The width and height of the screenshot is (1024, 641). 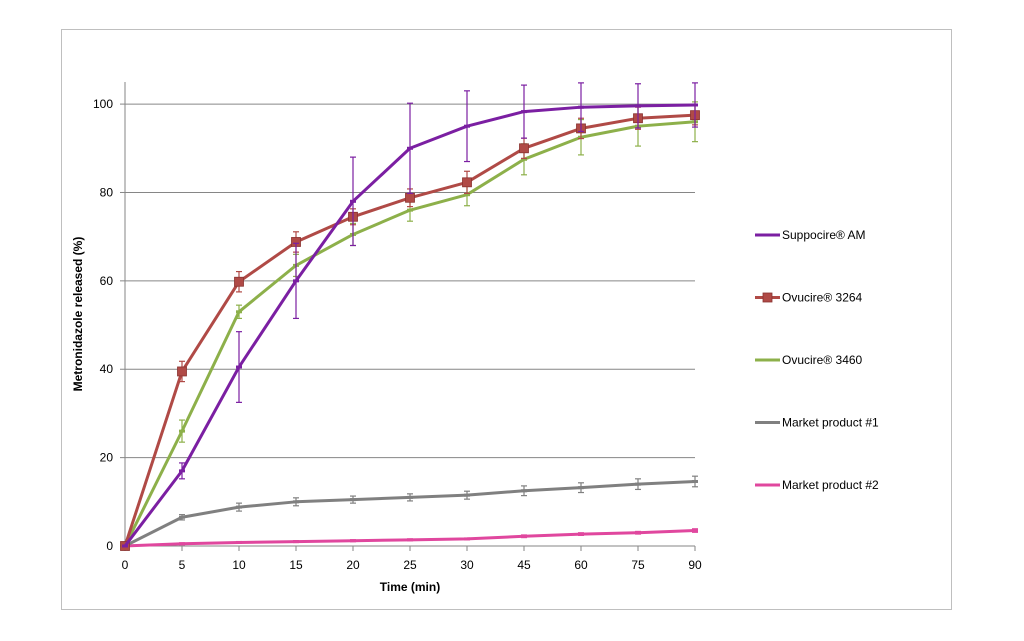 What do you see at coordinates (296, 565) in the screenshot?
I see `x-tick-label: 15` at bounding box center [296, 565].